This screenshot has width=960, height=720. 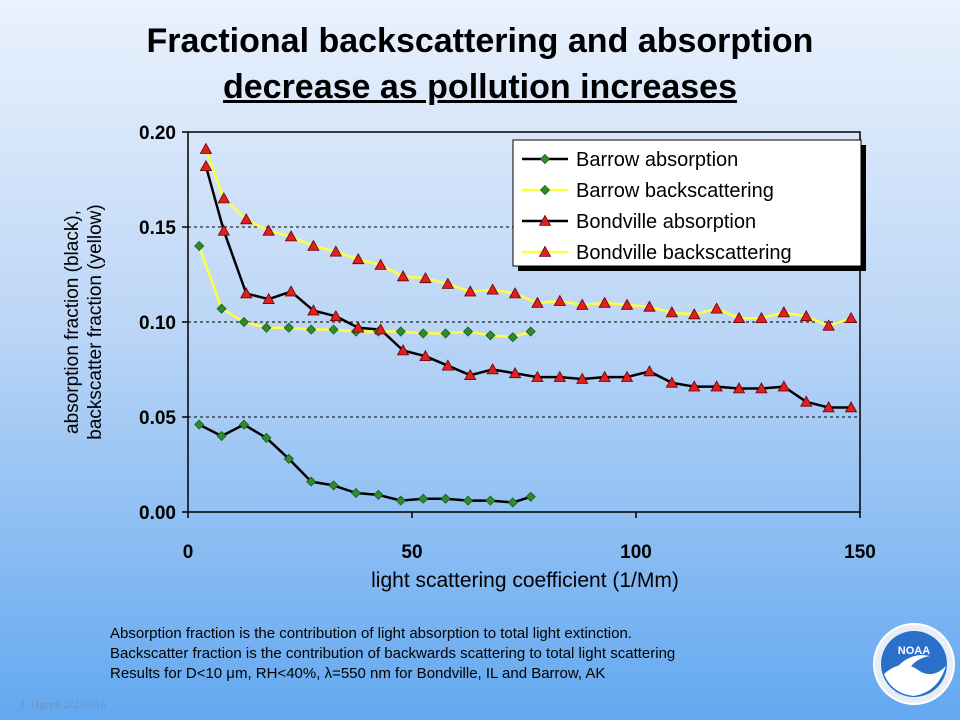 What do you see at coordinates (684, 253) in the screenshot?
I see `legend-label: Bondville backscattering` at bounding box center [684, 253].